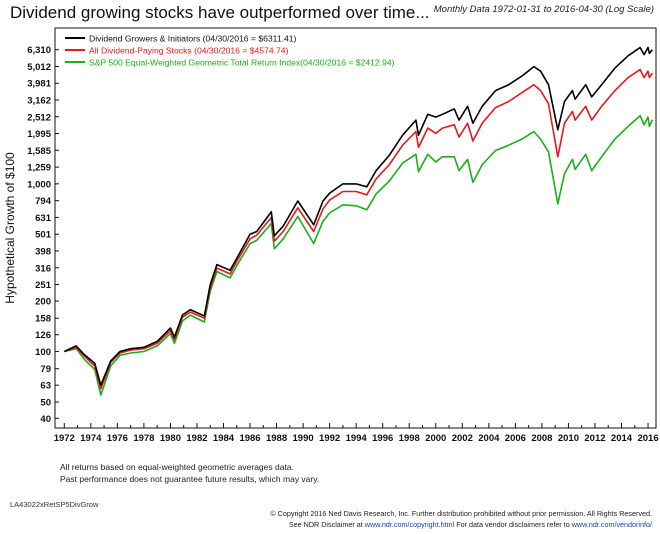 This screenshot has height=534, width=660. Describe the element at coordinates (489, 438) in the screenshot. I see `x-tick-label: 2004` at that location.